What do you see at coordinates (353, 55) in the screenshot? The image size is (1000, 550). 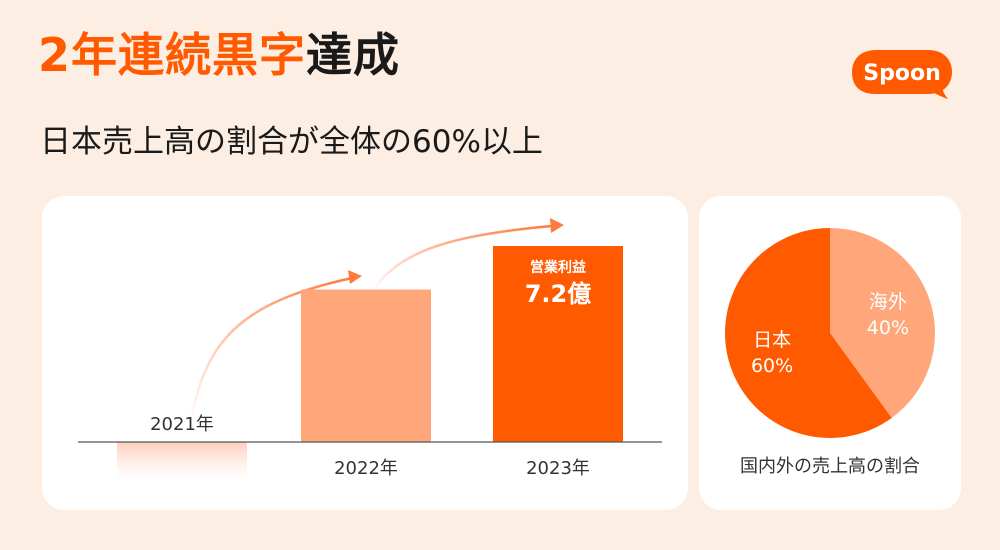 I see `title-rest: 達成` at bounding box center [353, 55].